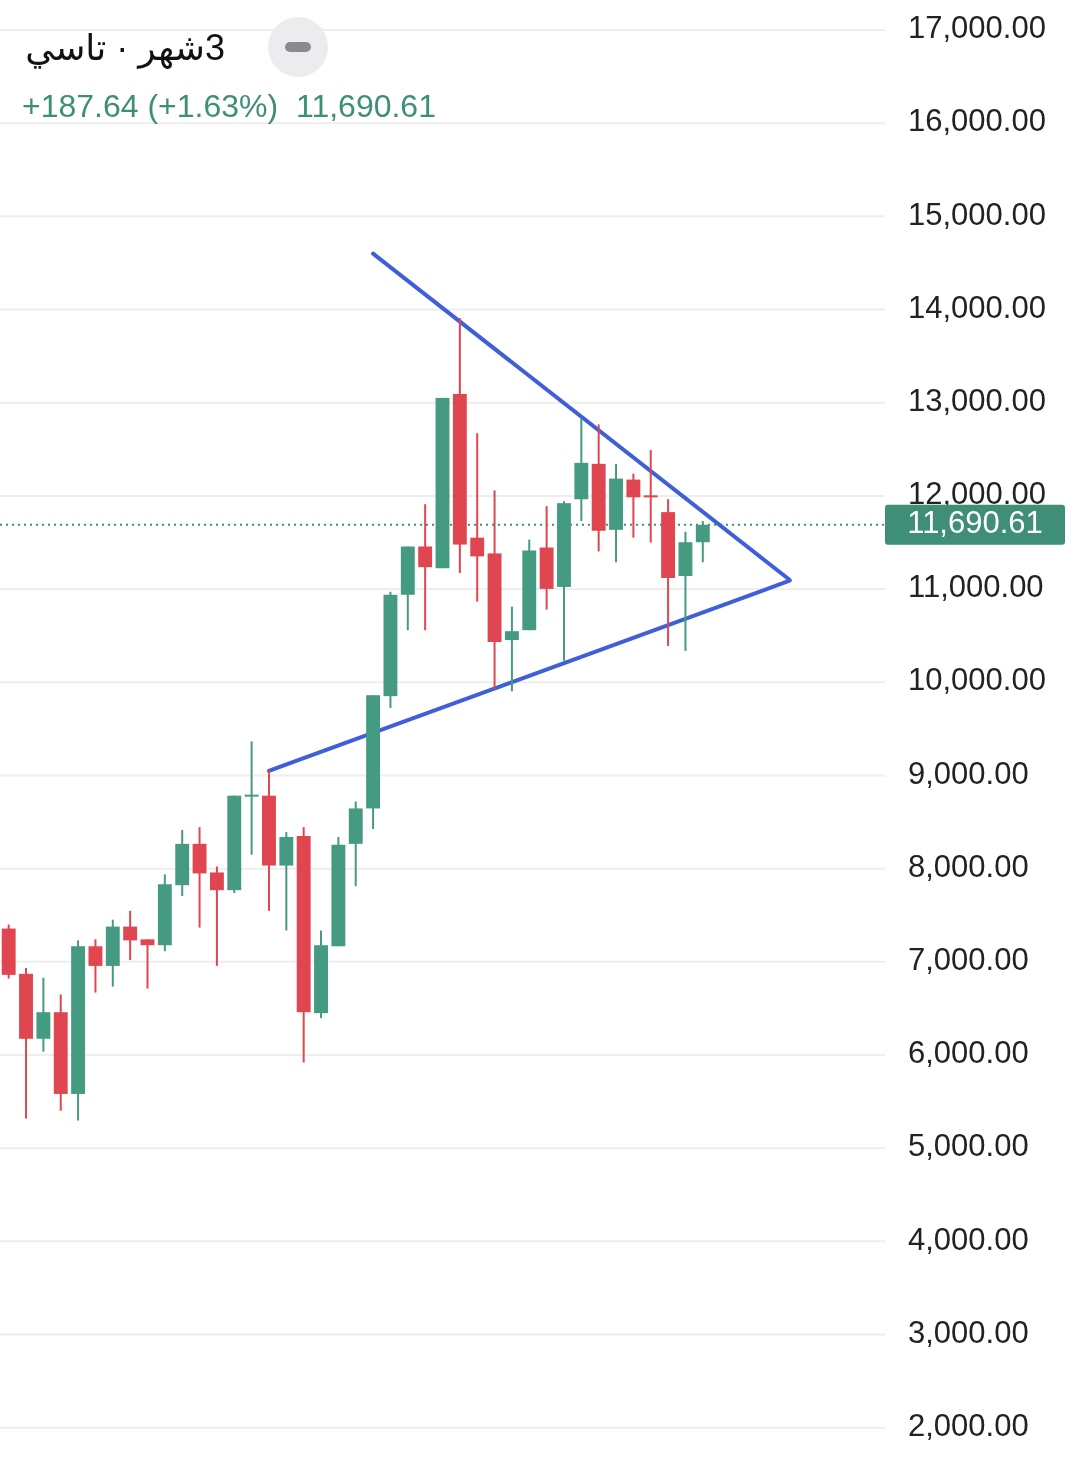  What do you see at coordinates (229, 106) in the screenshot?
I see `text: +187.64 (+1.63%) 11,690.61` at bounding box center [229, 106].